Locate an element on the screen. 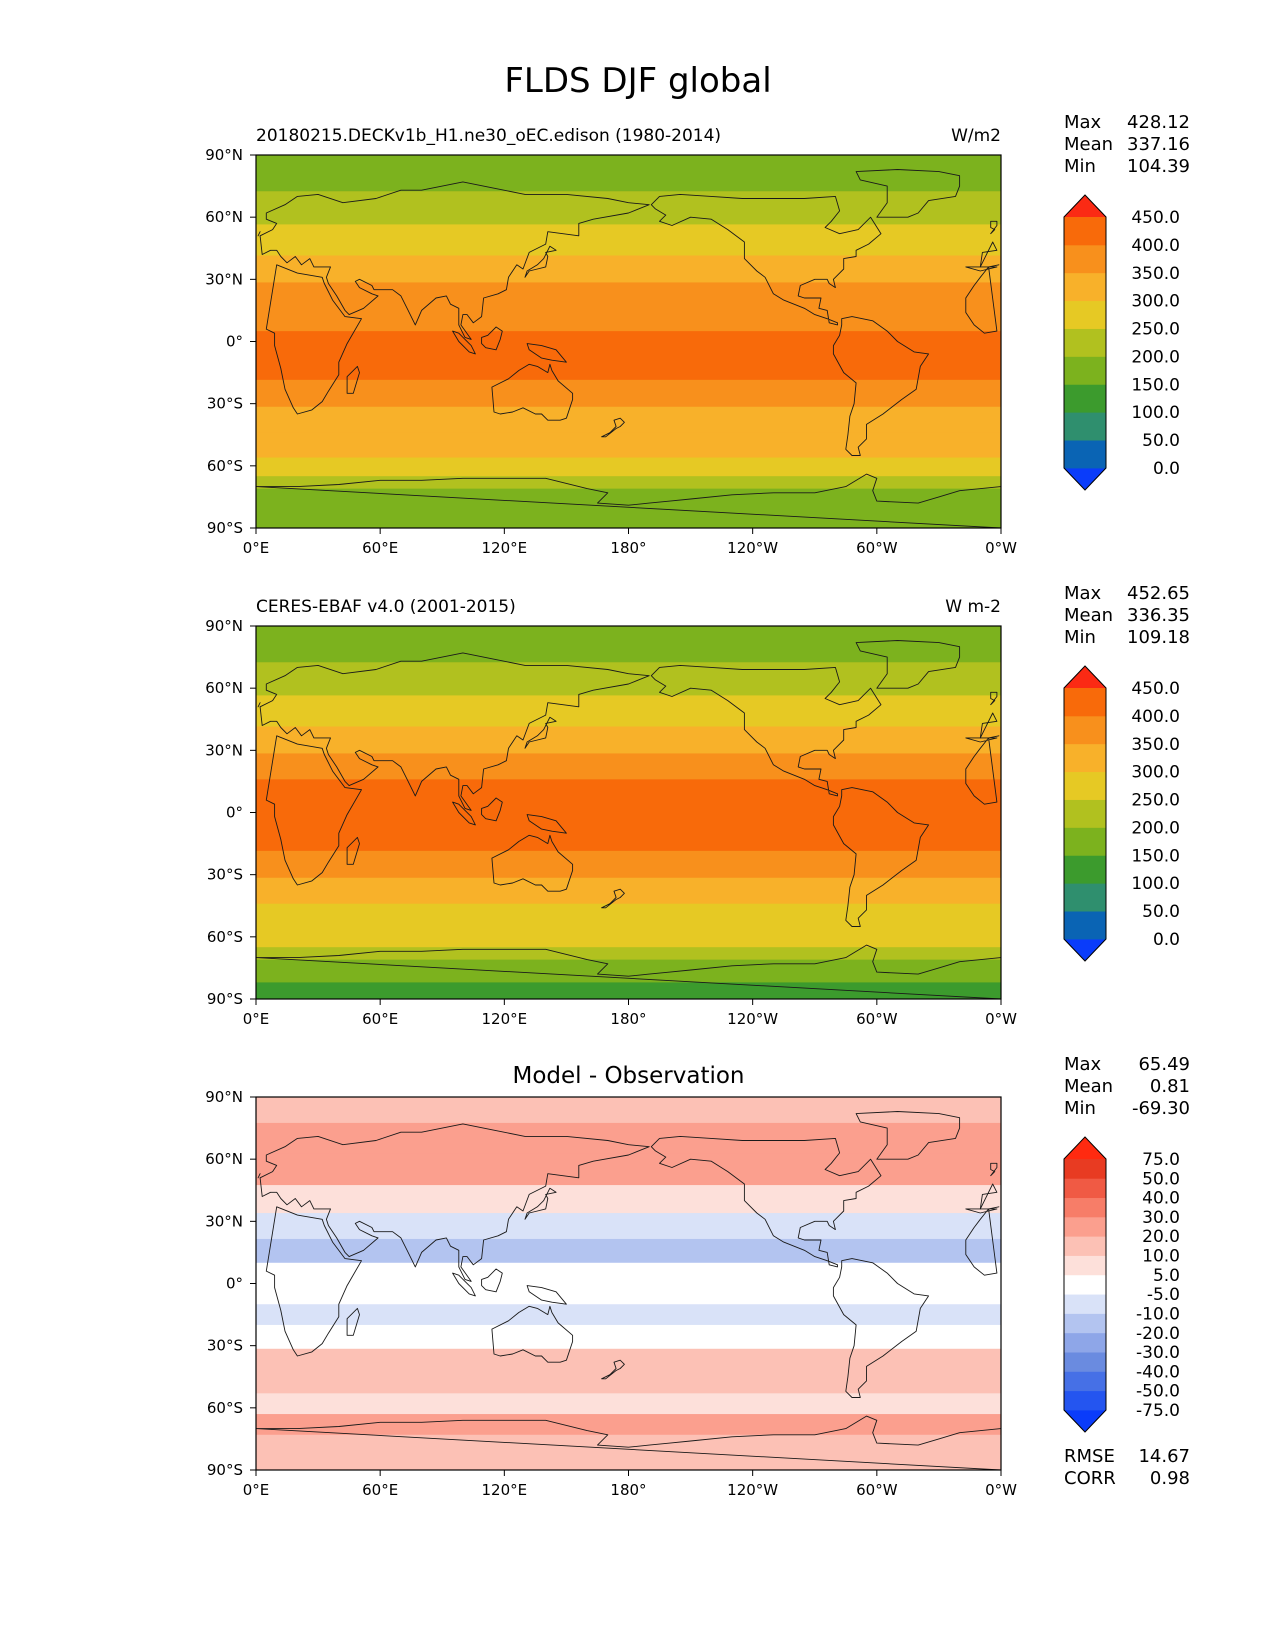 This screenshot has height=1650, width=1275. coastline-australia is located at coordinates (532, 863).